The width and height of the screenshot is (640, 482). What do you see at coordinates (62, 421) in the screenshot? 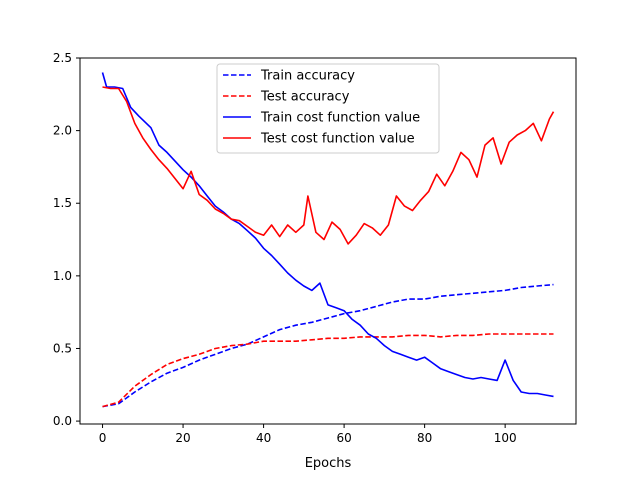
I see `y-tick-label: 0.0` at bounding box center [62, 421].